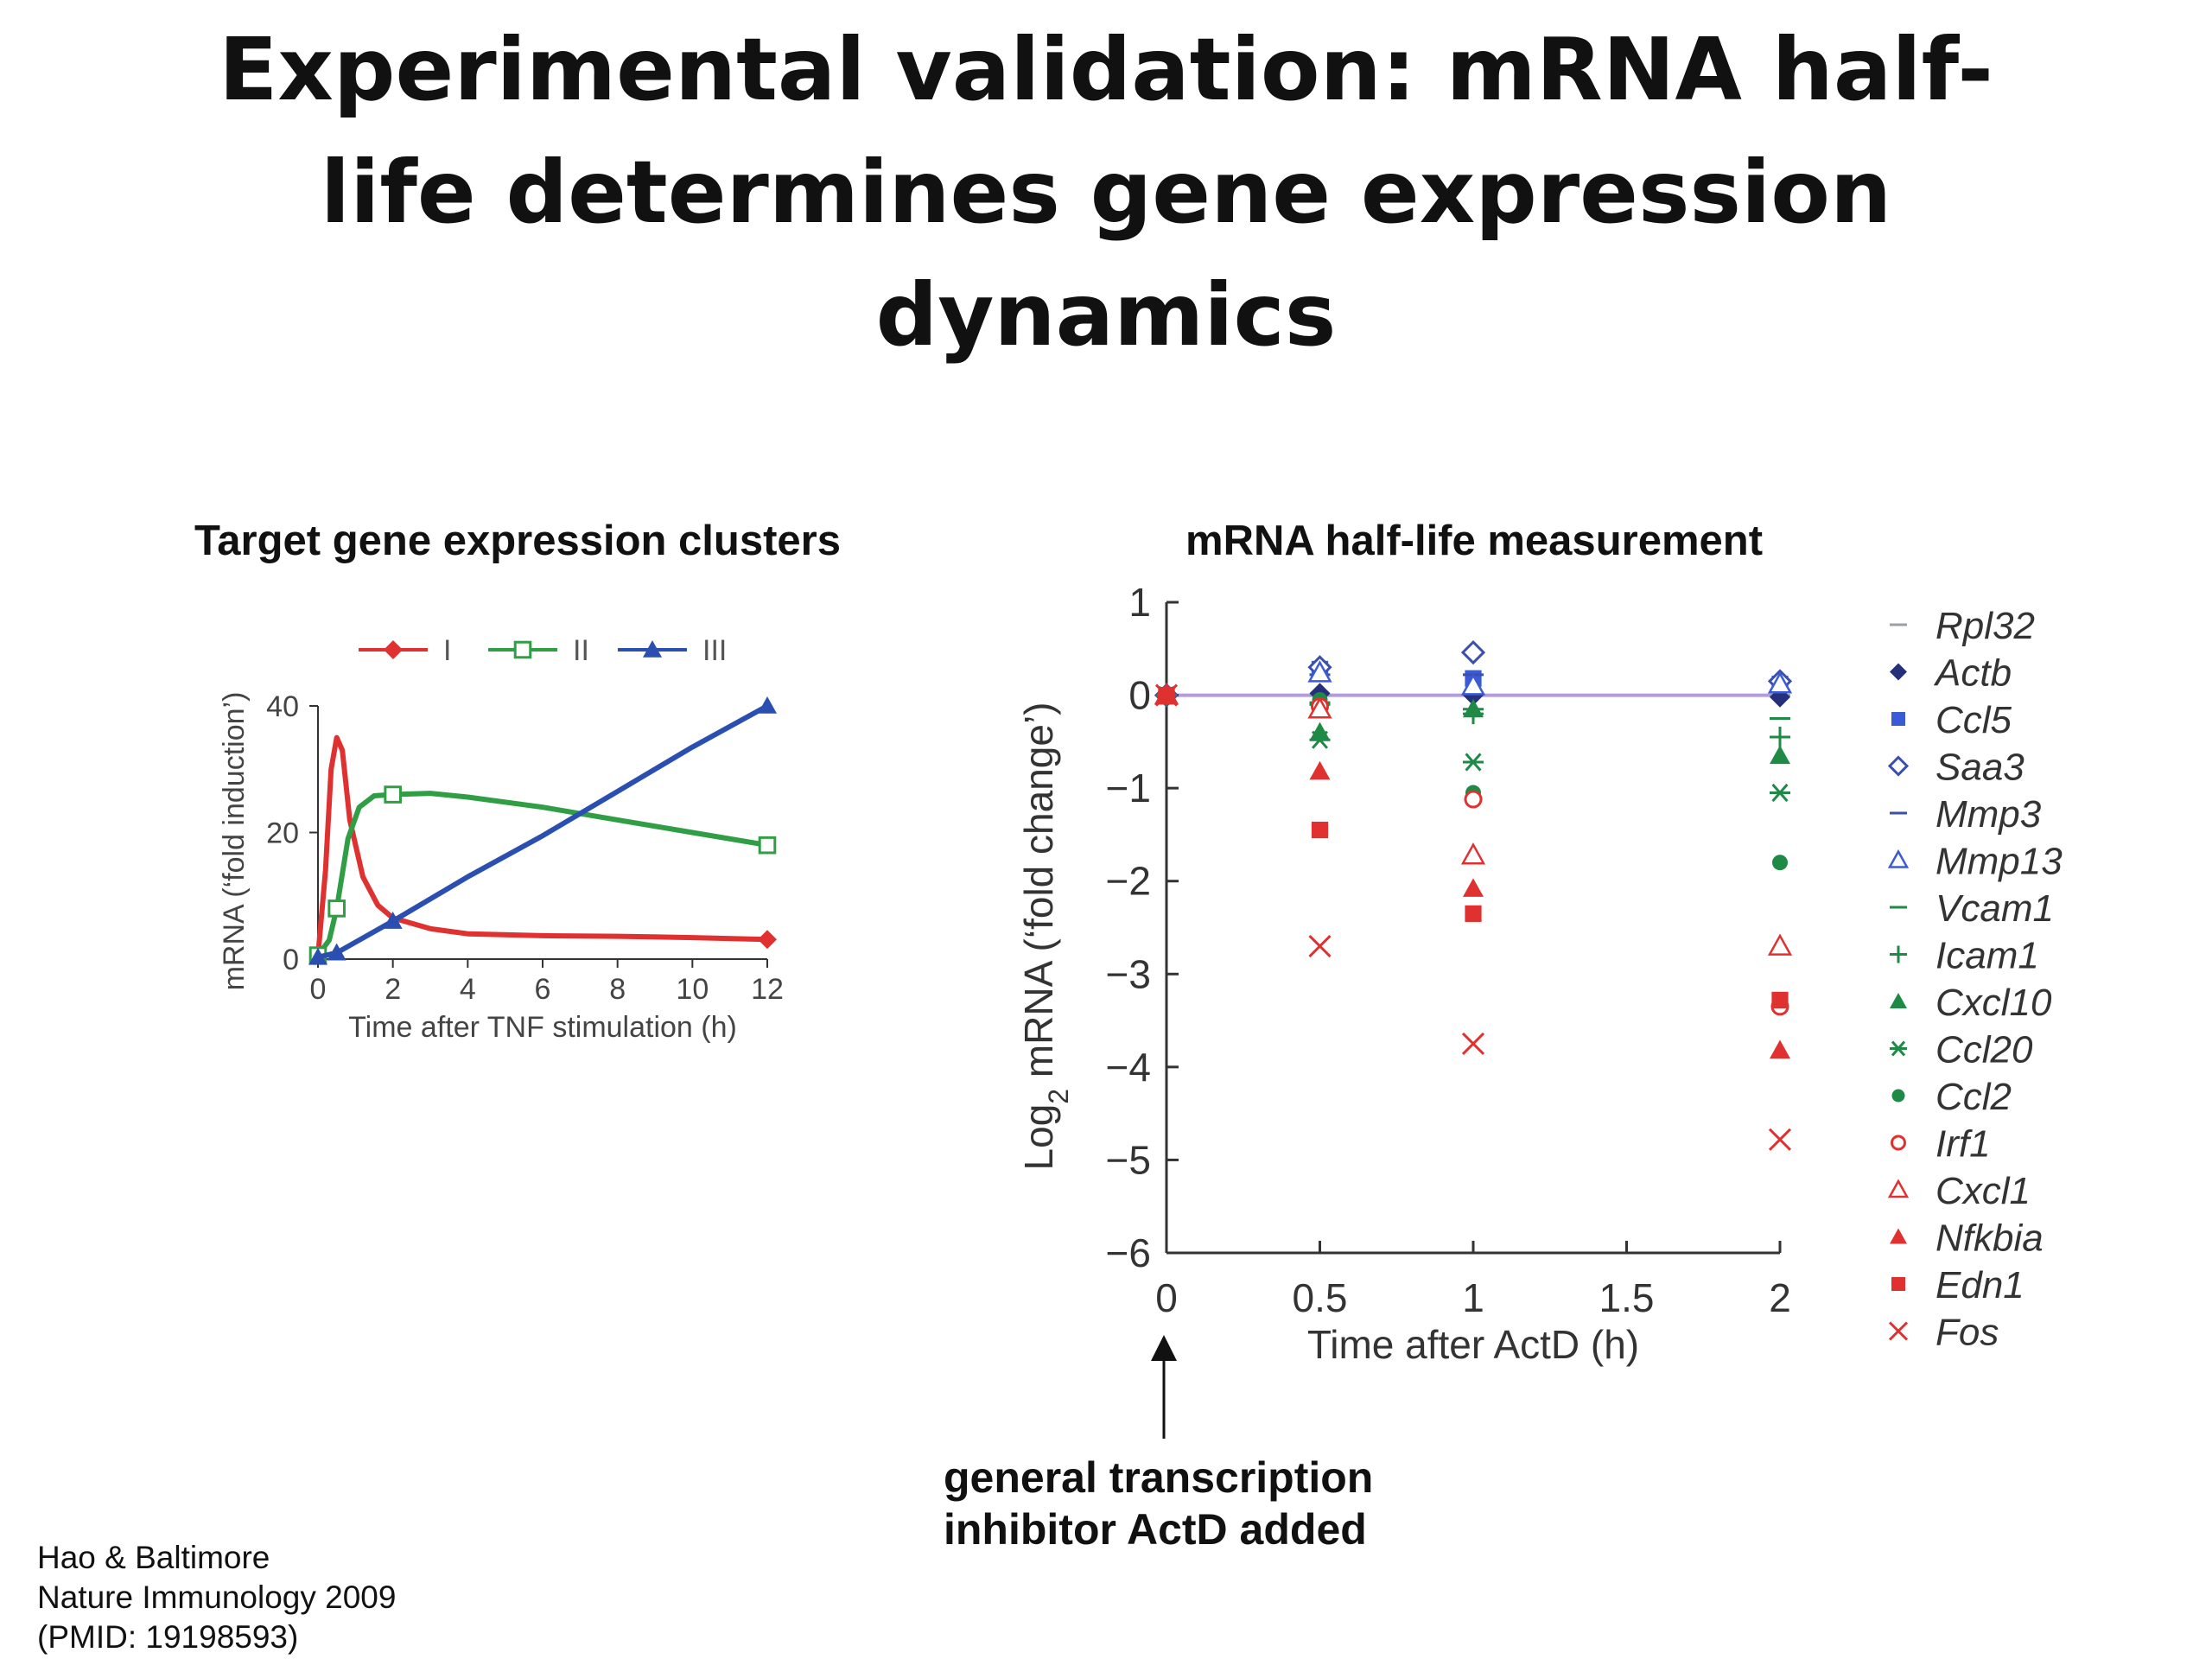  What do you see at coordinates (581, 650) in the screenshot?
I see `left-legend-label: II` at bounding box center [581, 650].